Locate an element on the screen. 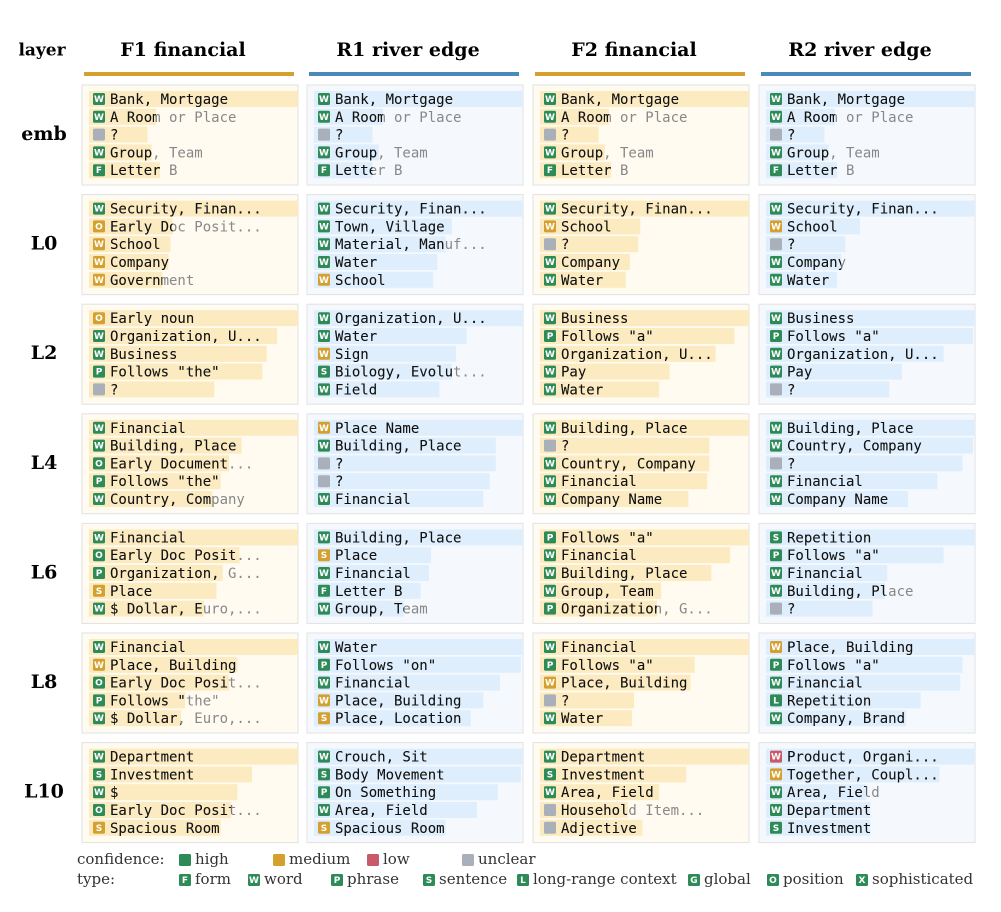 Image resolution: width=1001 pixels, height=912 pixels. feature-label: Place is located at coordinates (356, 556).